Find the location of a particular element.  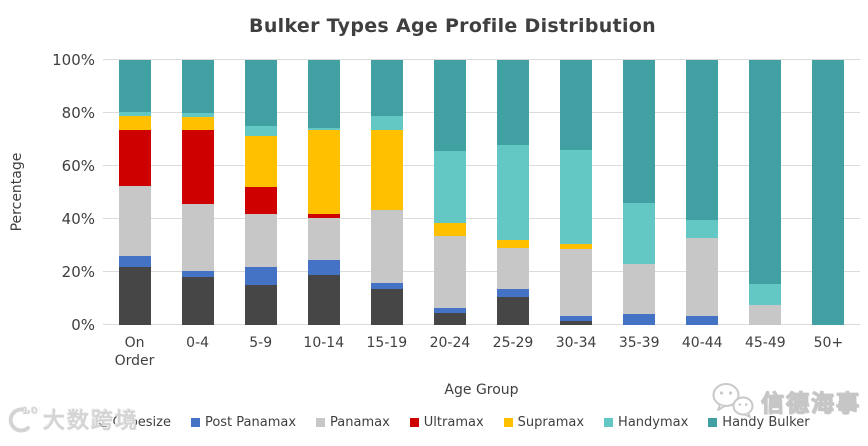

y-tick-label: 20% is located at coordinates (78, 272).